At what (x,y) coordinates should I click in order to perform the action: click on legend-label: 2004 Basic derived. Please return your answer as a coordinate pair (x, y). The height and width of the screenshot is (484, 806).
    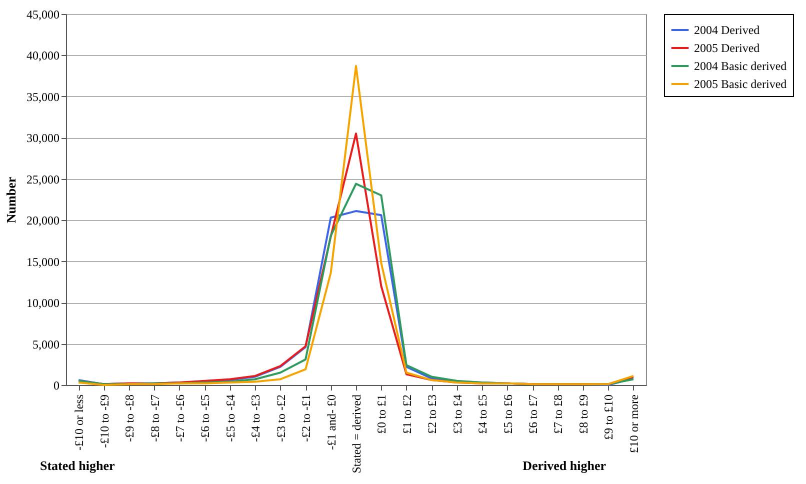
    Looking at the image, I should click on (740, 66).